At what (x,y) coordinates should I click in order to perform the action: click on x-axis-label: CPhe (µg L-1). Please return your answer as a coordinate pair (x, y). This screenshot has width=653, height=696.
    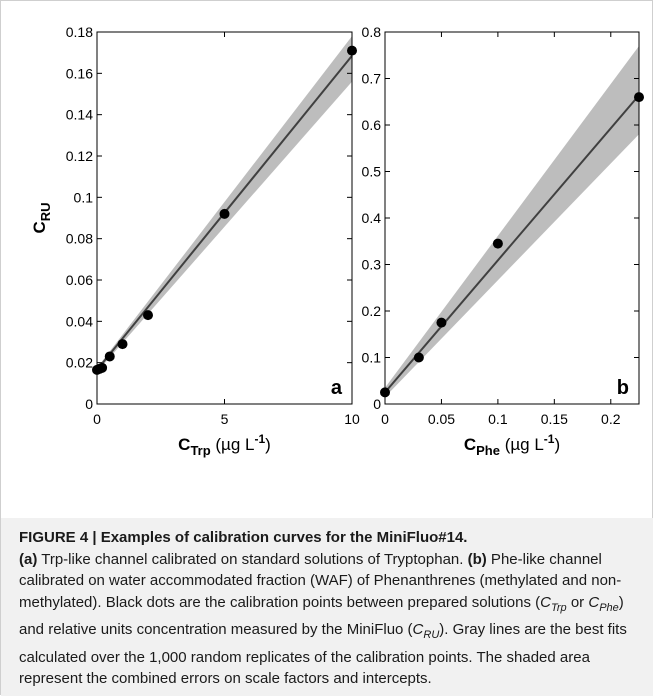
    Looking at the image, I should click on (512, 445).